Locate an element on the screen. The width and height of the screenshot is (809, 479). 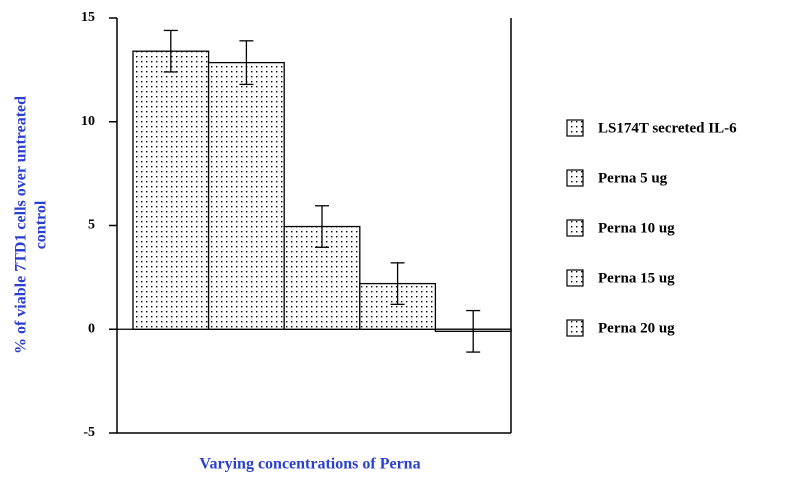
y-tick-label: 15 is located at coordinates (88, 17).